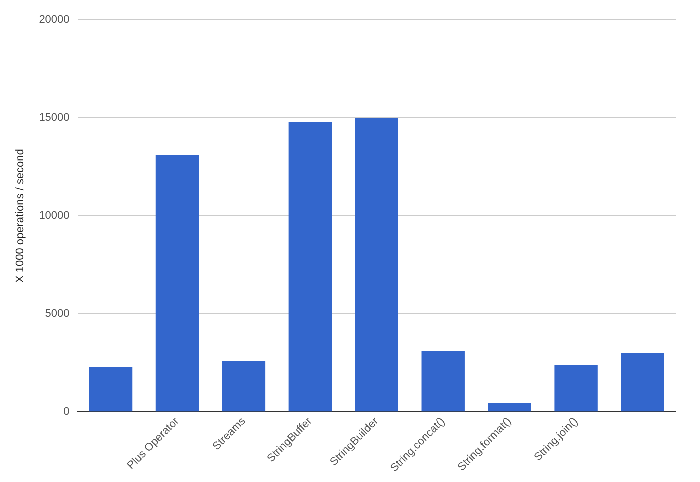 The width and height of the screenshot is (700, 482). I want to click on y-tick-label: 15000, so click(54, 118).